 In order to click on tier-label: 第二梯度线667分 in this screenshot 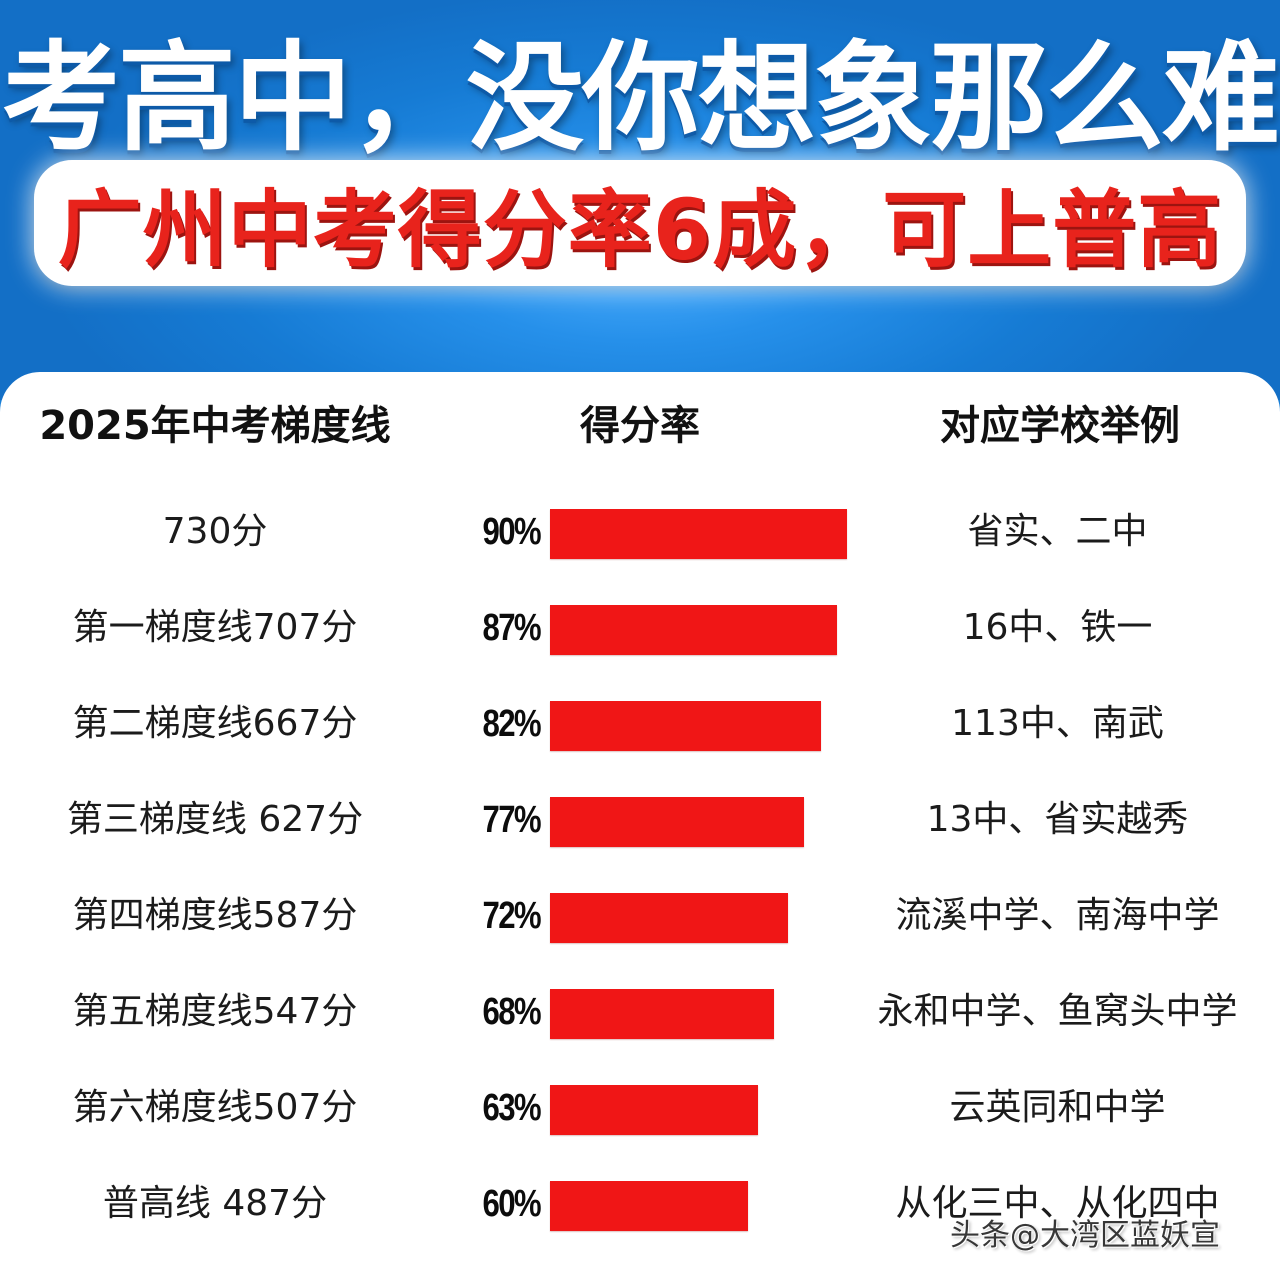, I will do `click(215, 723)`.